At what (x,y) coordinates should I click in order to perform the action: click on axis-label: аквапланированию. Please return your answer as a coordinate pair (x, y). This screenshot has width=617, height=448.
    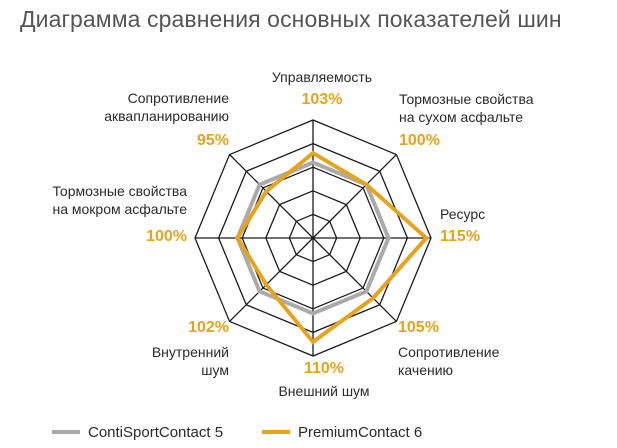
    Looking at the image, I should click on (166, 116).